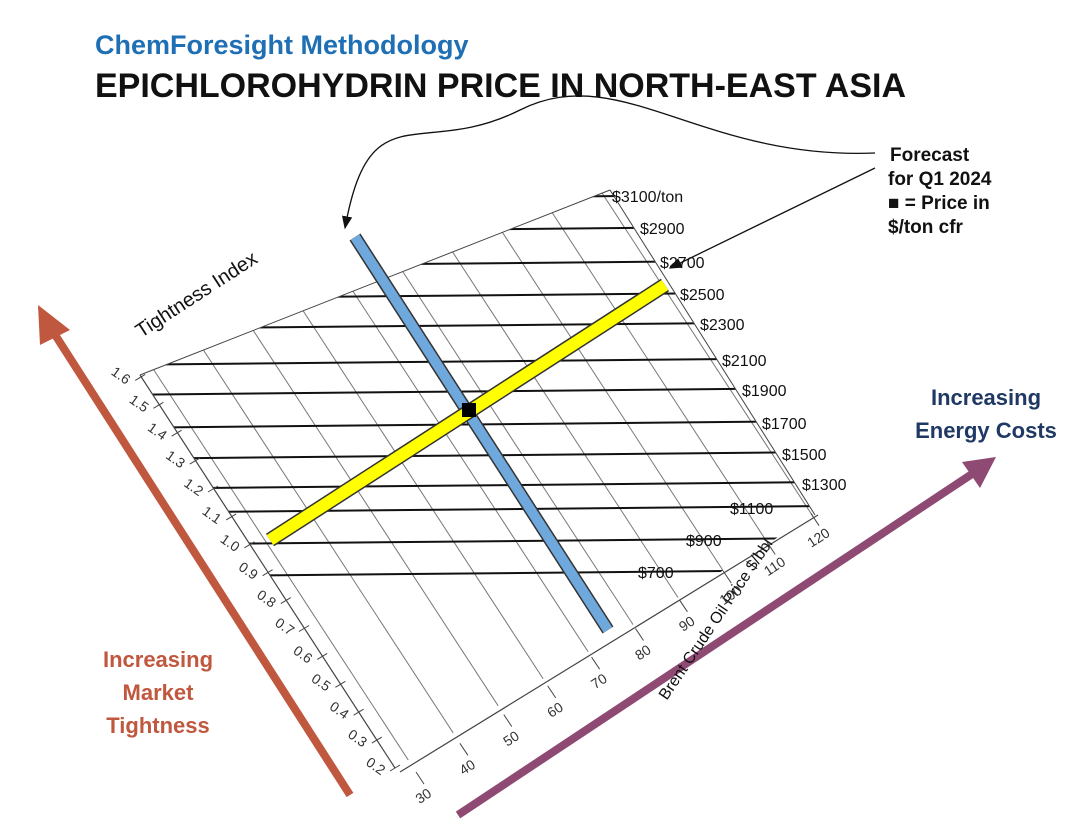 This screenshot has width=1092, height=827. Describe the element at coordinates (702, 295) in the screenshot. I see `price-label: $2500` at that location.